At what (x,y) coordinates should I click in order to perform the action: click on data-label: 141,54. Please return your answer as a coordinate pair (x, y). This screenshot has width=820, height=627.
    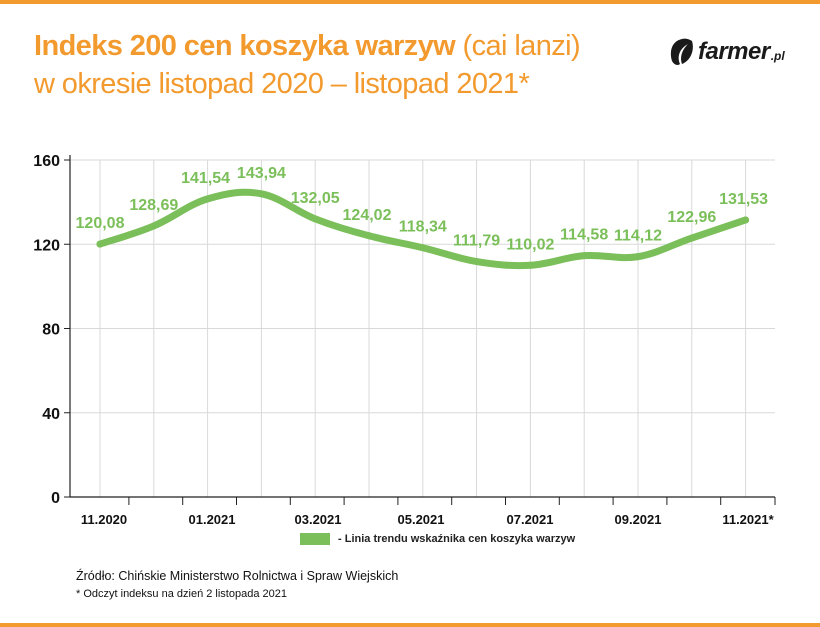
    Looking at the image, I should click on (205, 178).